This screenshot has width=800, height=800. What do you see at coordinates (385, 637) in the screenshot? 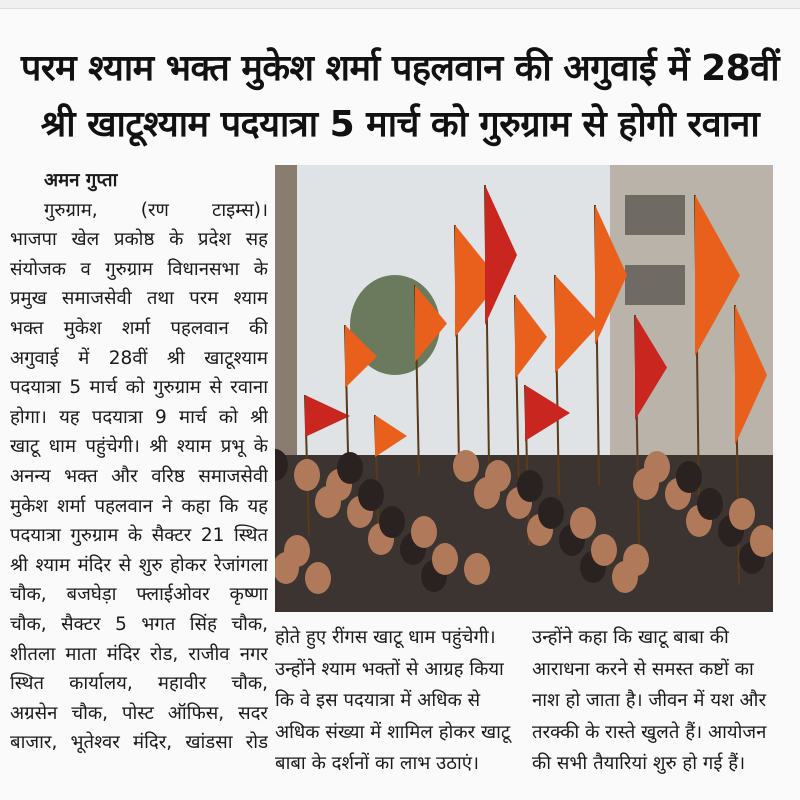
I see `article-line: होते हुए रींगस खाटू धाम पहुंचेगी।` at bounding box center [385, 637].